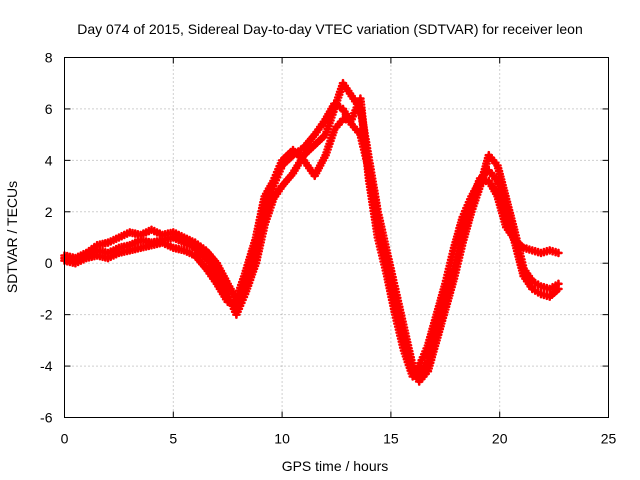  Describe the element at coordinates (49, 58) in the screenshot. I see `y-tick-label: 8` at that location.